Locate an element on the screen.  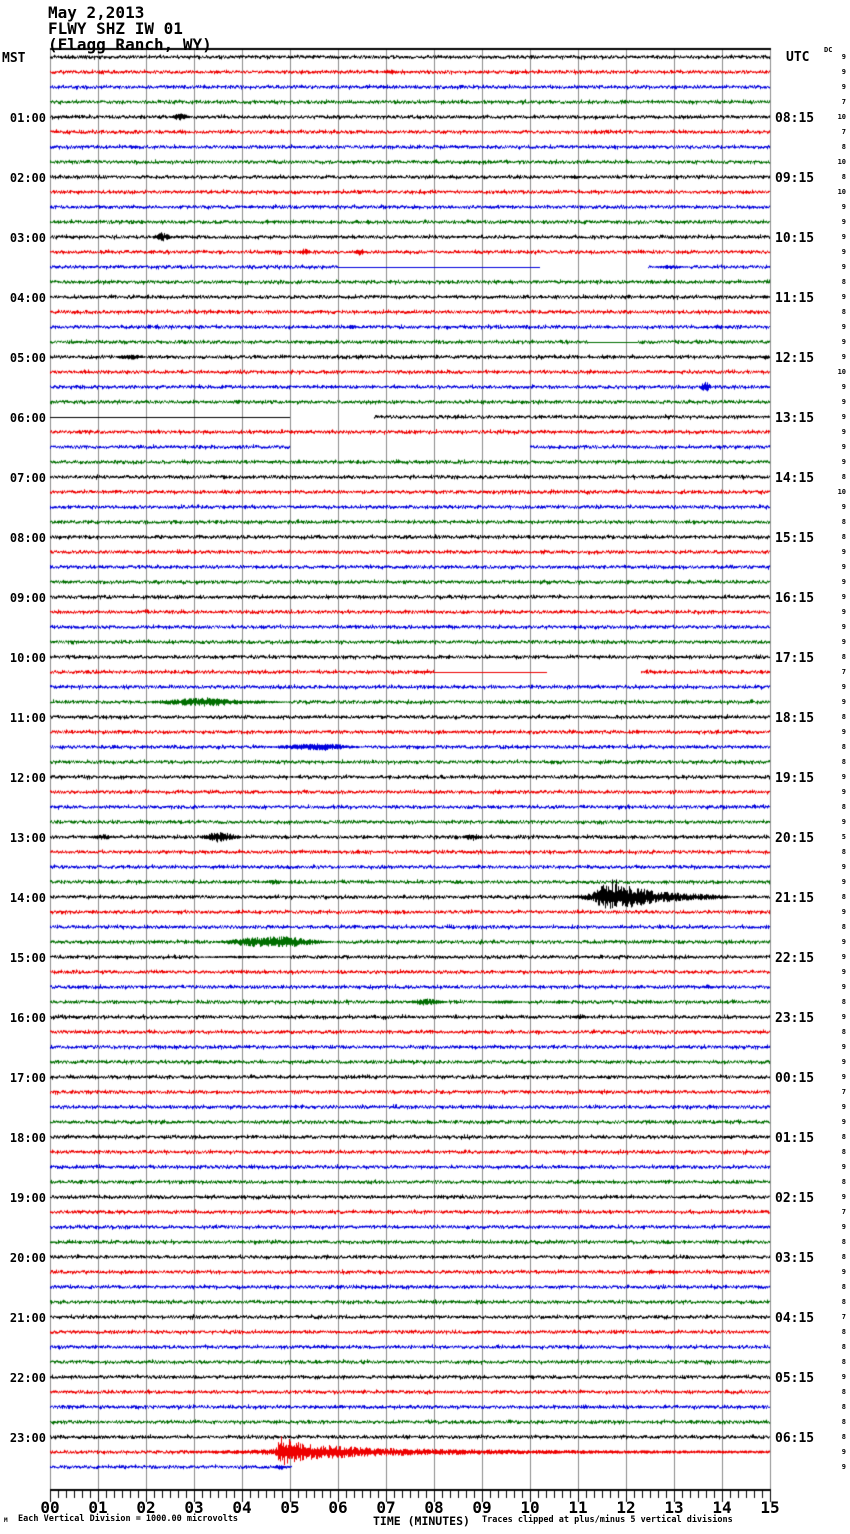
mst-hour-label: 14:00 is located at coordinates (27, 898).